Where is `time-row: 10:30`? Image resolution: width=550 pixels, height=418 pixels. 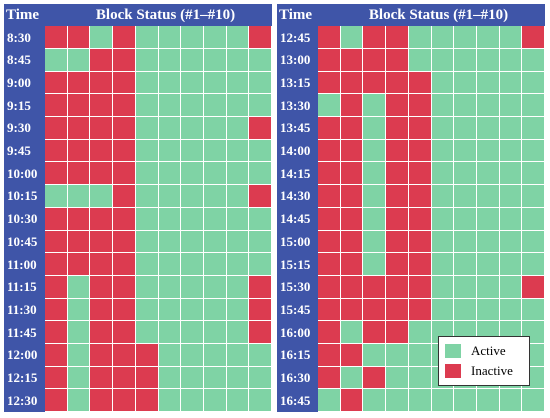
time-row: 10:30 is located at coordinates (138, 219).